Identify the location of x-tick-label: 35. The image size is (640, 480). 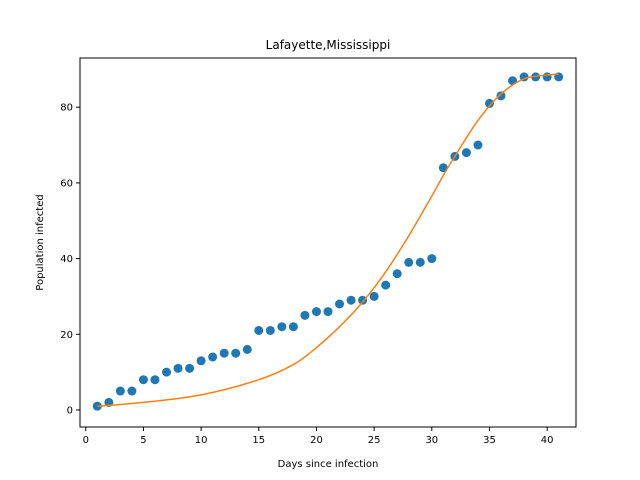
(489, 440).